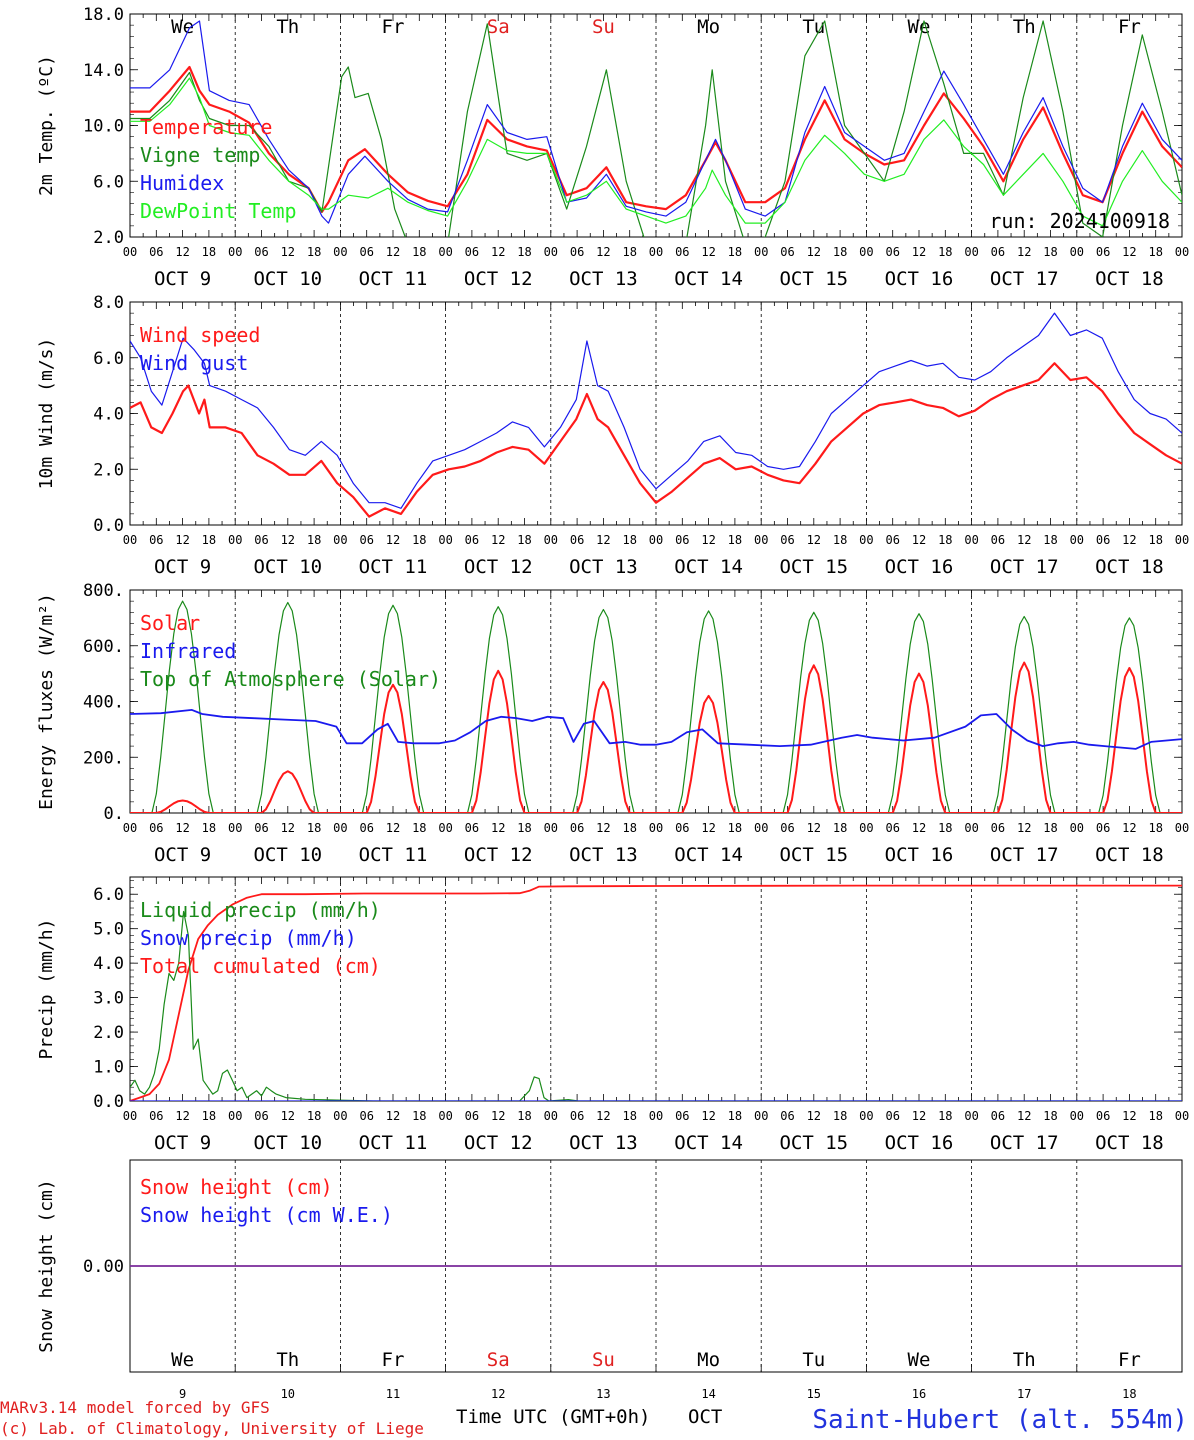 The height and width of the screenshot is (1440, 1194). Describe the element at coordinates (708, 567) in the screenshot. I see `date-label: OCT 14` at that location.